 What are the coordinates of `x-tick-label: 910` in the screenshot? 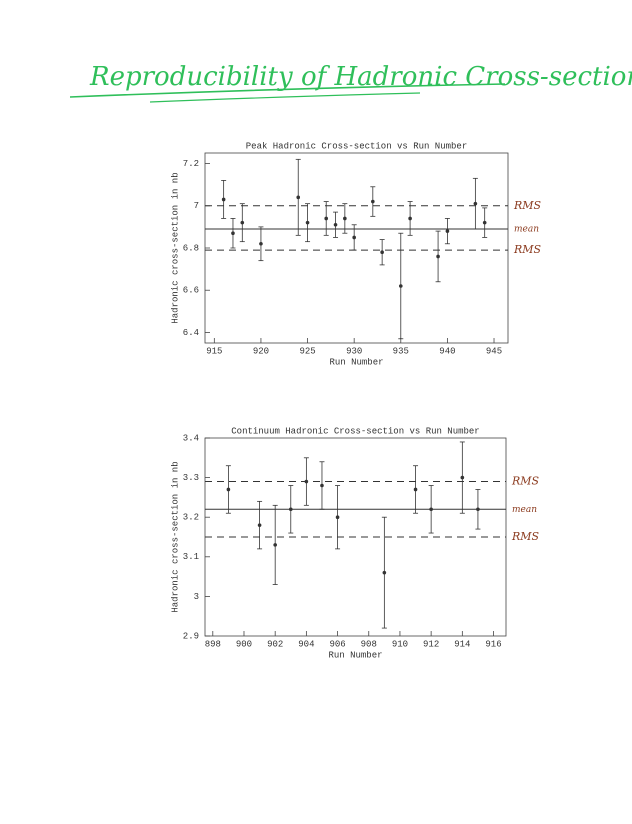 It's located at (400, 644).